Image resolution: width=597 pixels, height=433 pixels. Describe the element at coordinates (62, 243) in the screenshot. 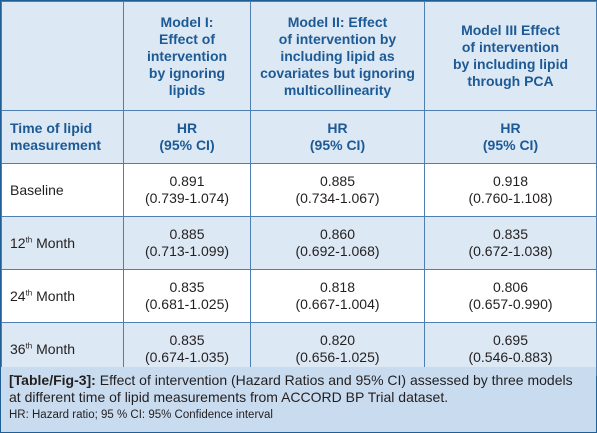

I see `row-label: 12th Month` at that location.